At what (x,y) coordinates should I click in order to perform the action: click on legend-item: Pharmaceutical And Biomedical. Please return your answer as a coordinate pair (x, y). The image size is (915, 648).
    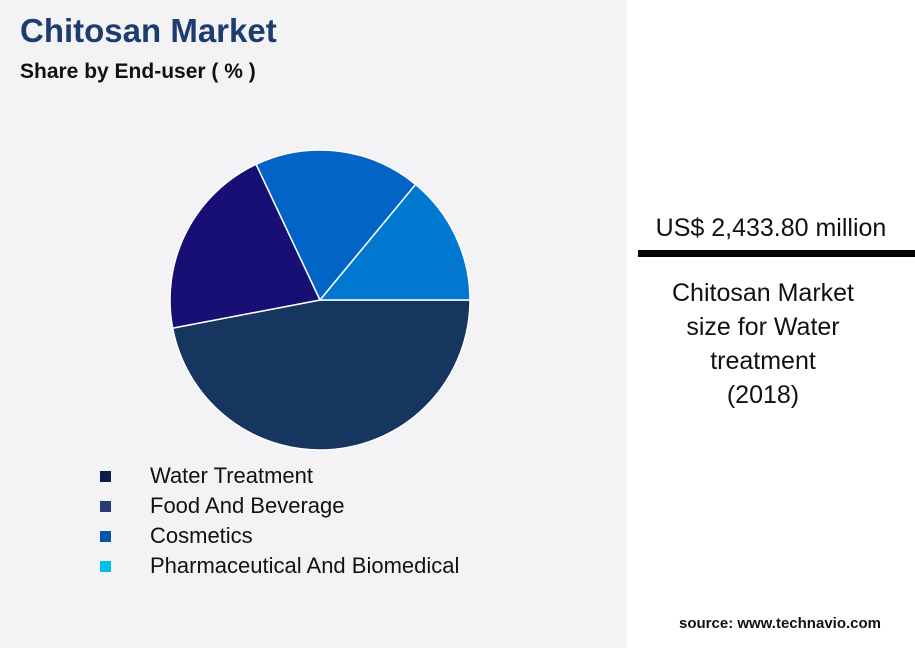
    Looking at the image, I should click on (279, 566).